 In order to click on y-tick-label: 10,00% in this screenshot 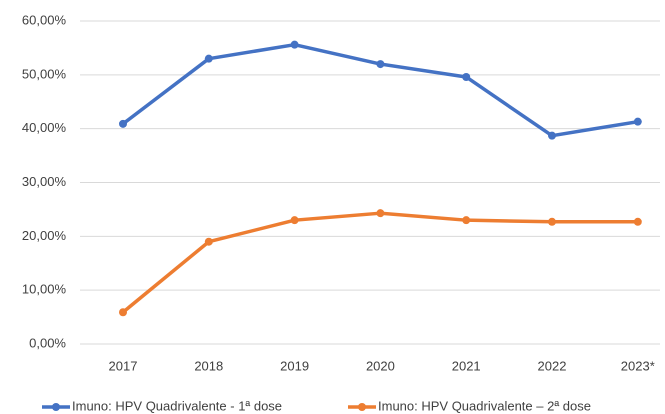, I will do `click(44, 289)`.